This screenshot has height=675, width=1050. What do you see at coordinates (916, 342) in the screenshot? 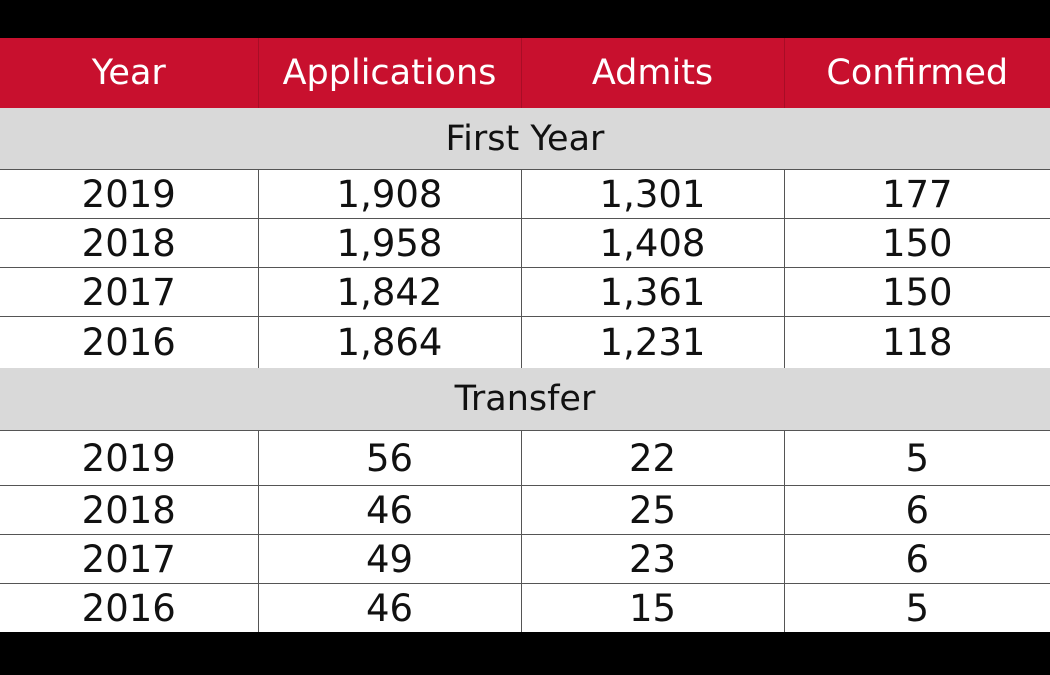
I see `confirmed-cell: 118` at bounding box center [916, 342].